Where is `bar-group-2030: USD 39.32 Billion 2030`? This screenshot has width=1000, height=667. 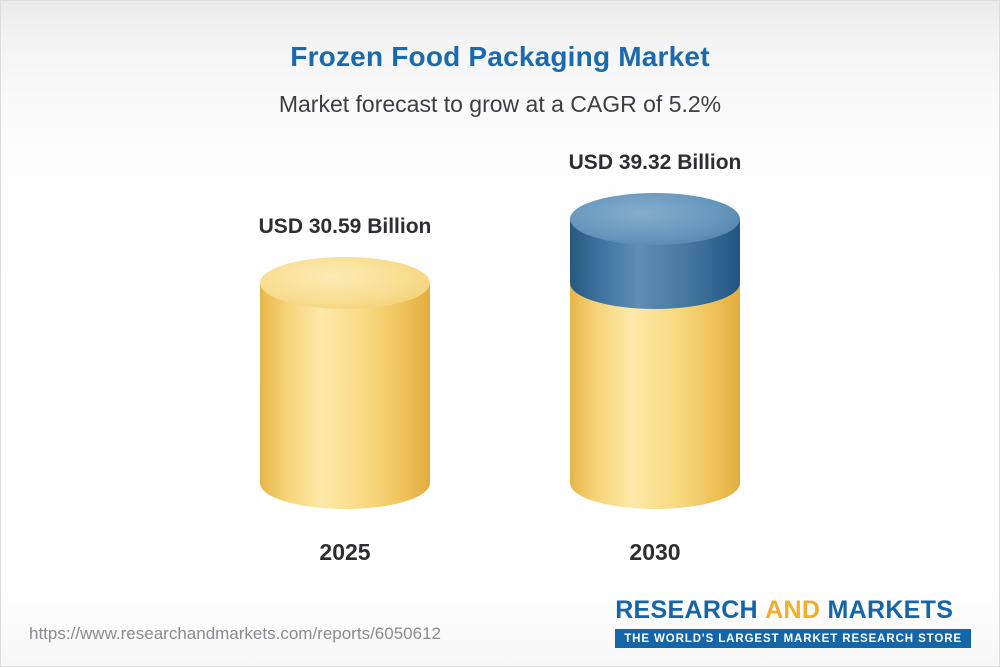 bar-group-2030: USD 39.32 Billion 2030 is located at coordinates (656, 358).